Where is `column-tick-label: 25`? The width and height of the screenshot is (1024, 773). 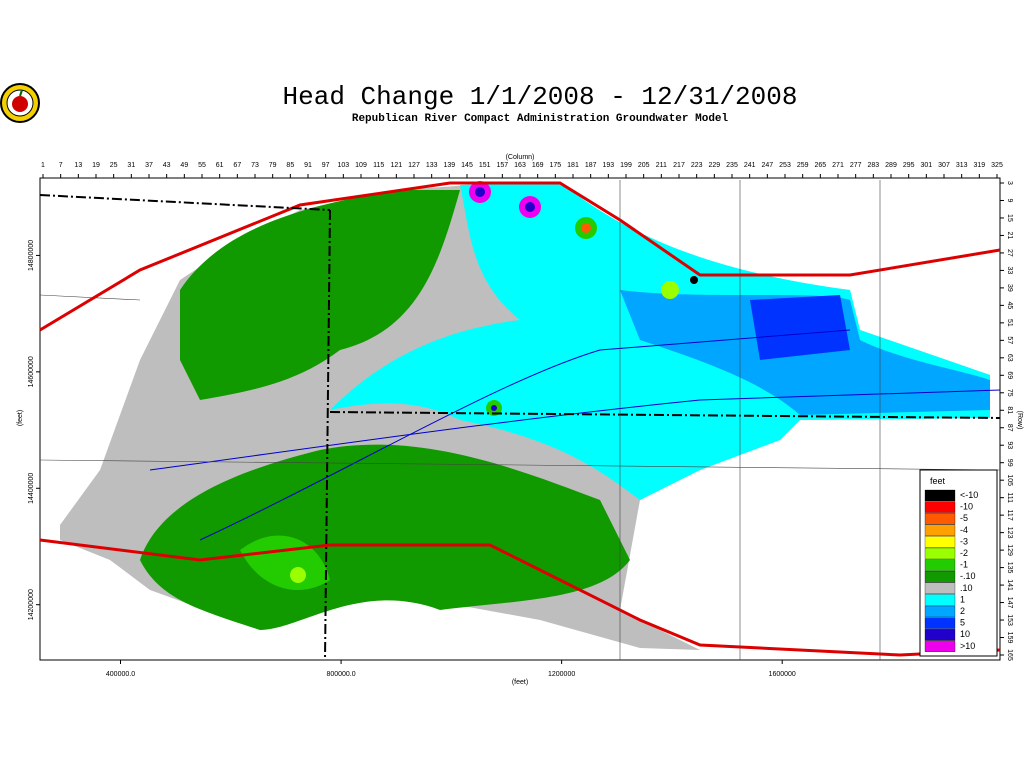
column-tick-label: 25 is located at coordinates (114, 165).